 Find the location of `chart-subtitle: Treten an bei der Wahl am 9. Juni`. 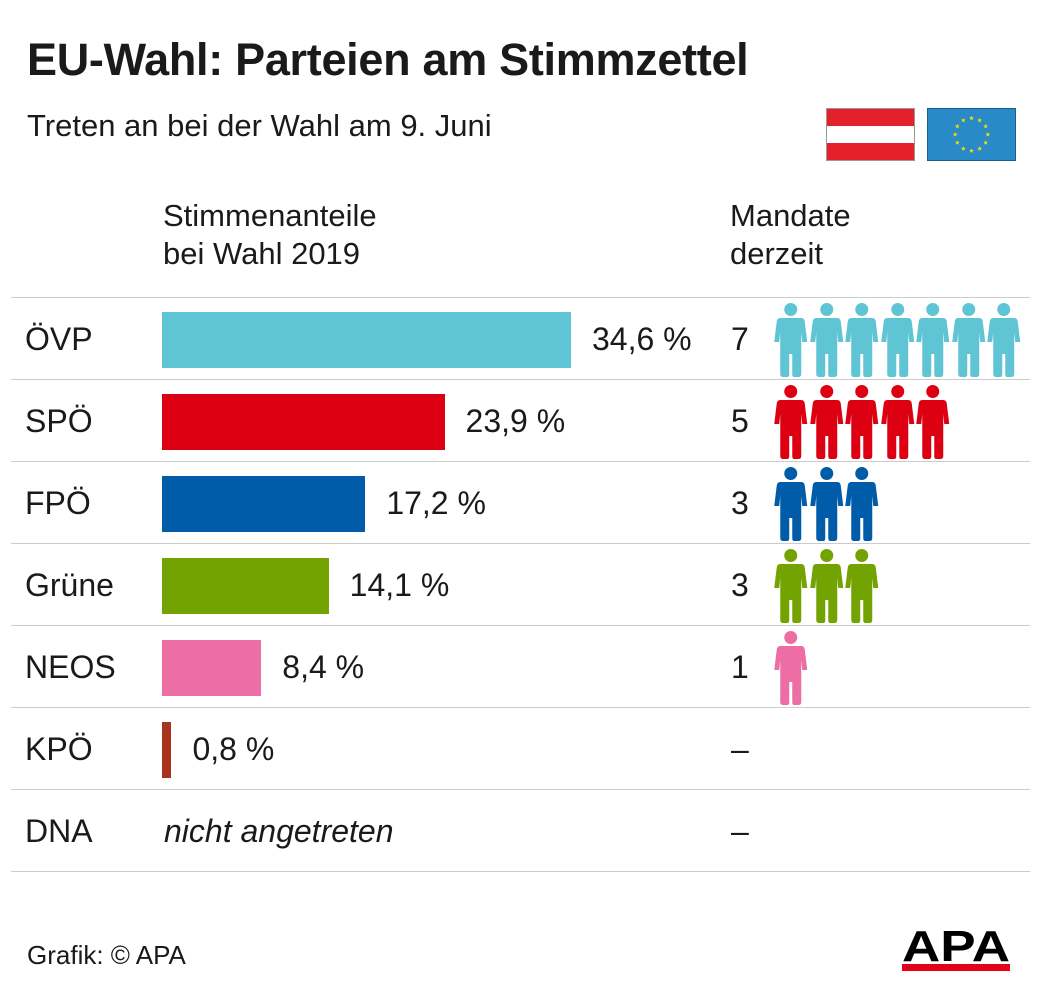

chart-subtitle: Treten an bei der Wahl am 9. Juni is located at coordinates (259, 125).